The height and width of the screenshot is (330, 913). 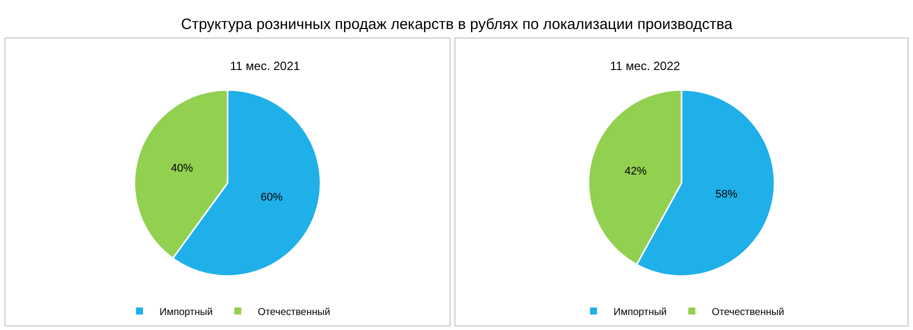 What do you see at coordinates (271, 197) in the screenshot?
I see `data-label: 60%` at bounding box center [271, 197].